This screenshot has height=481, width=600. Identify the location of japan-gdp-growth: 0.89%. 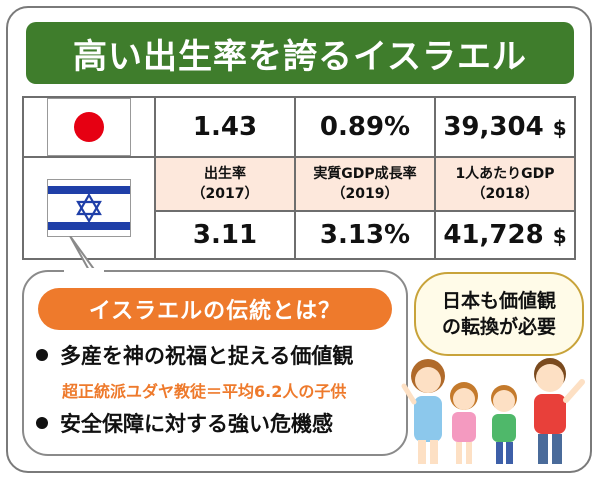
(365, 127).